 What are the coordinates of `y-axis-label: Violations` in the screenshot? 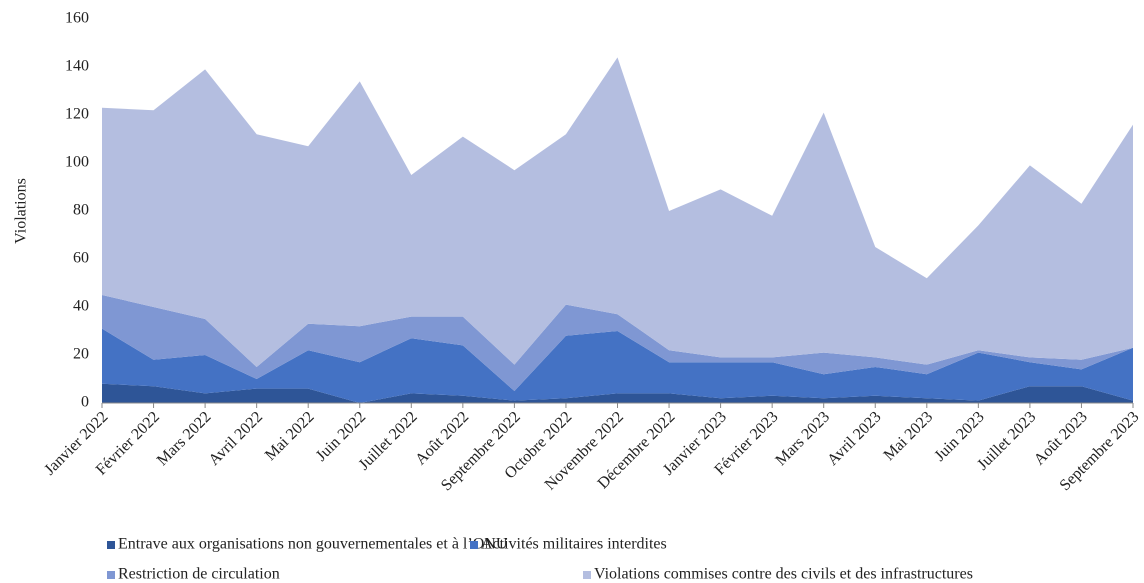 It's located at (21, 211).